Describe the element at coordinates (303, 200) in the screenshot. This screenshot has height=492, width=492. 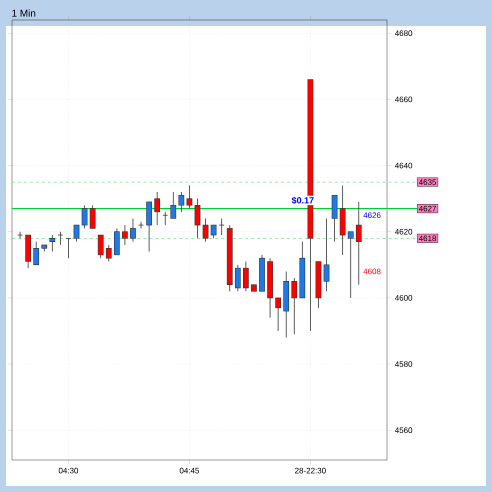
I see `annotation: $0.17` at that location.